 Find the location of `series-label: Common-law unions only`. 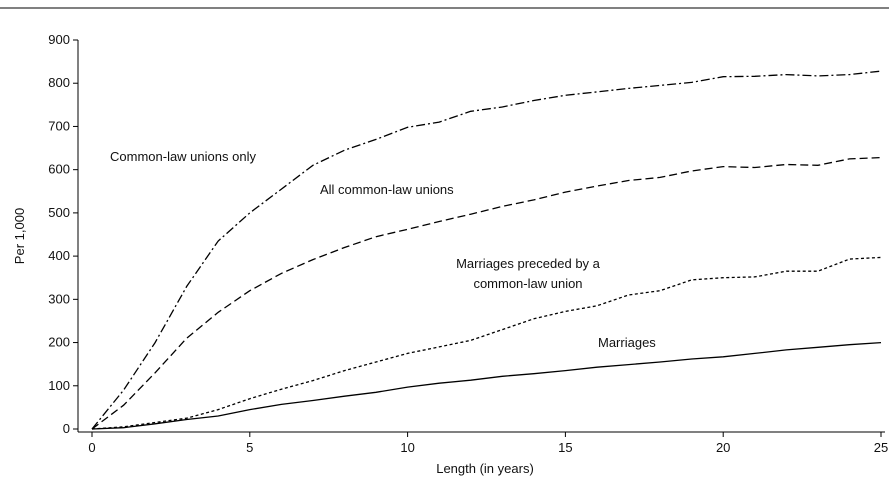

series-label: Common-law unions only is located at coordinates (183, 156).